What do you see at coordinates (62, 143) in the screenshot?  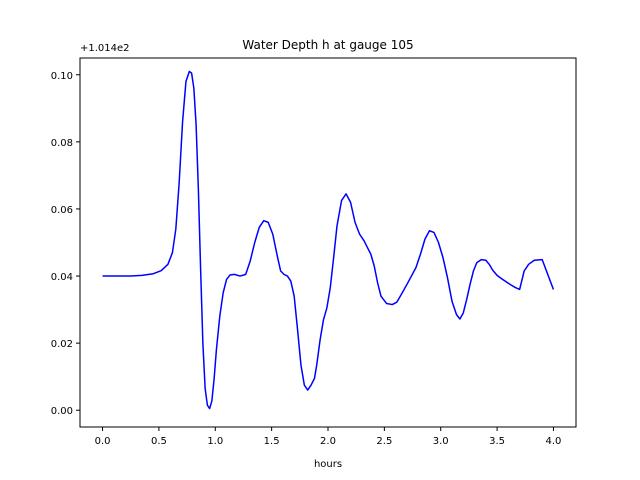 I see `y-tick-label: 0.08` at bounding box center [62, 143].